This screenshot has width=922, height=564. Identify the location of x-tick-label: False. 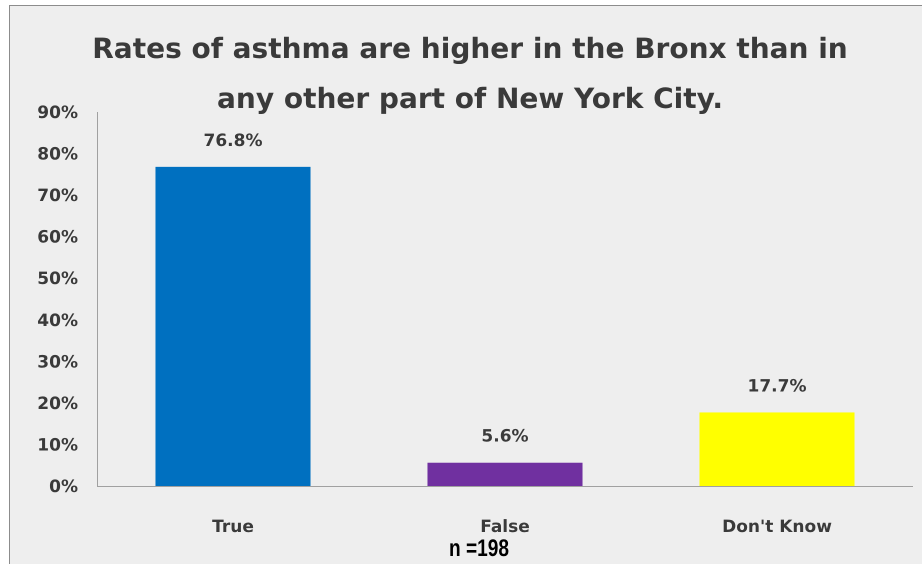
(505, 527).